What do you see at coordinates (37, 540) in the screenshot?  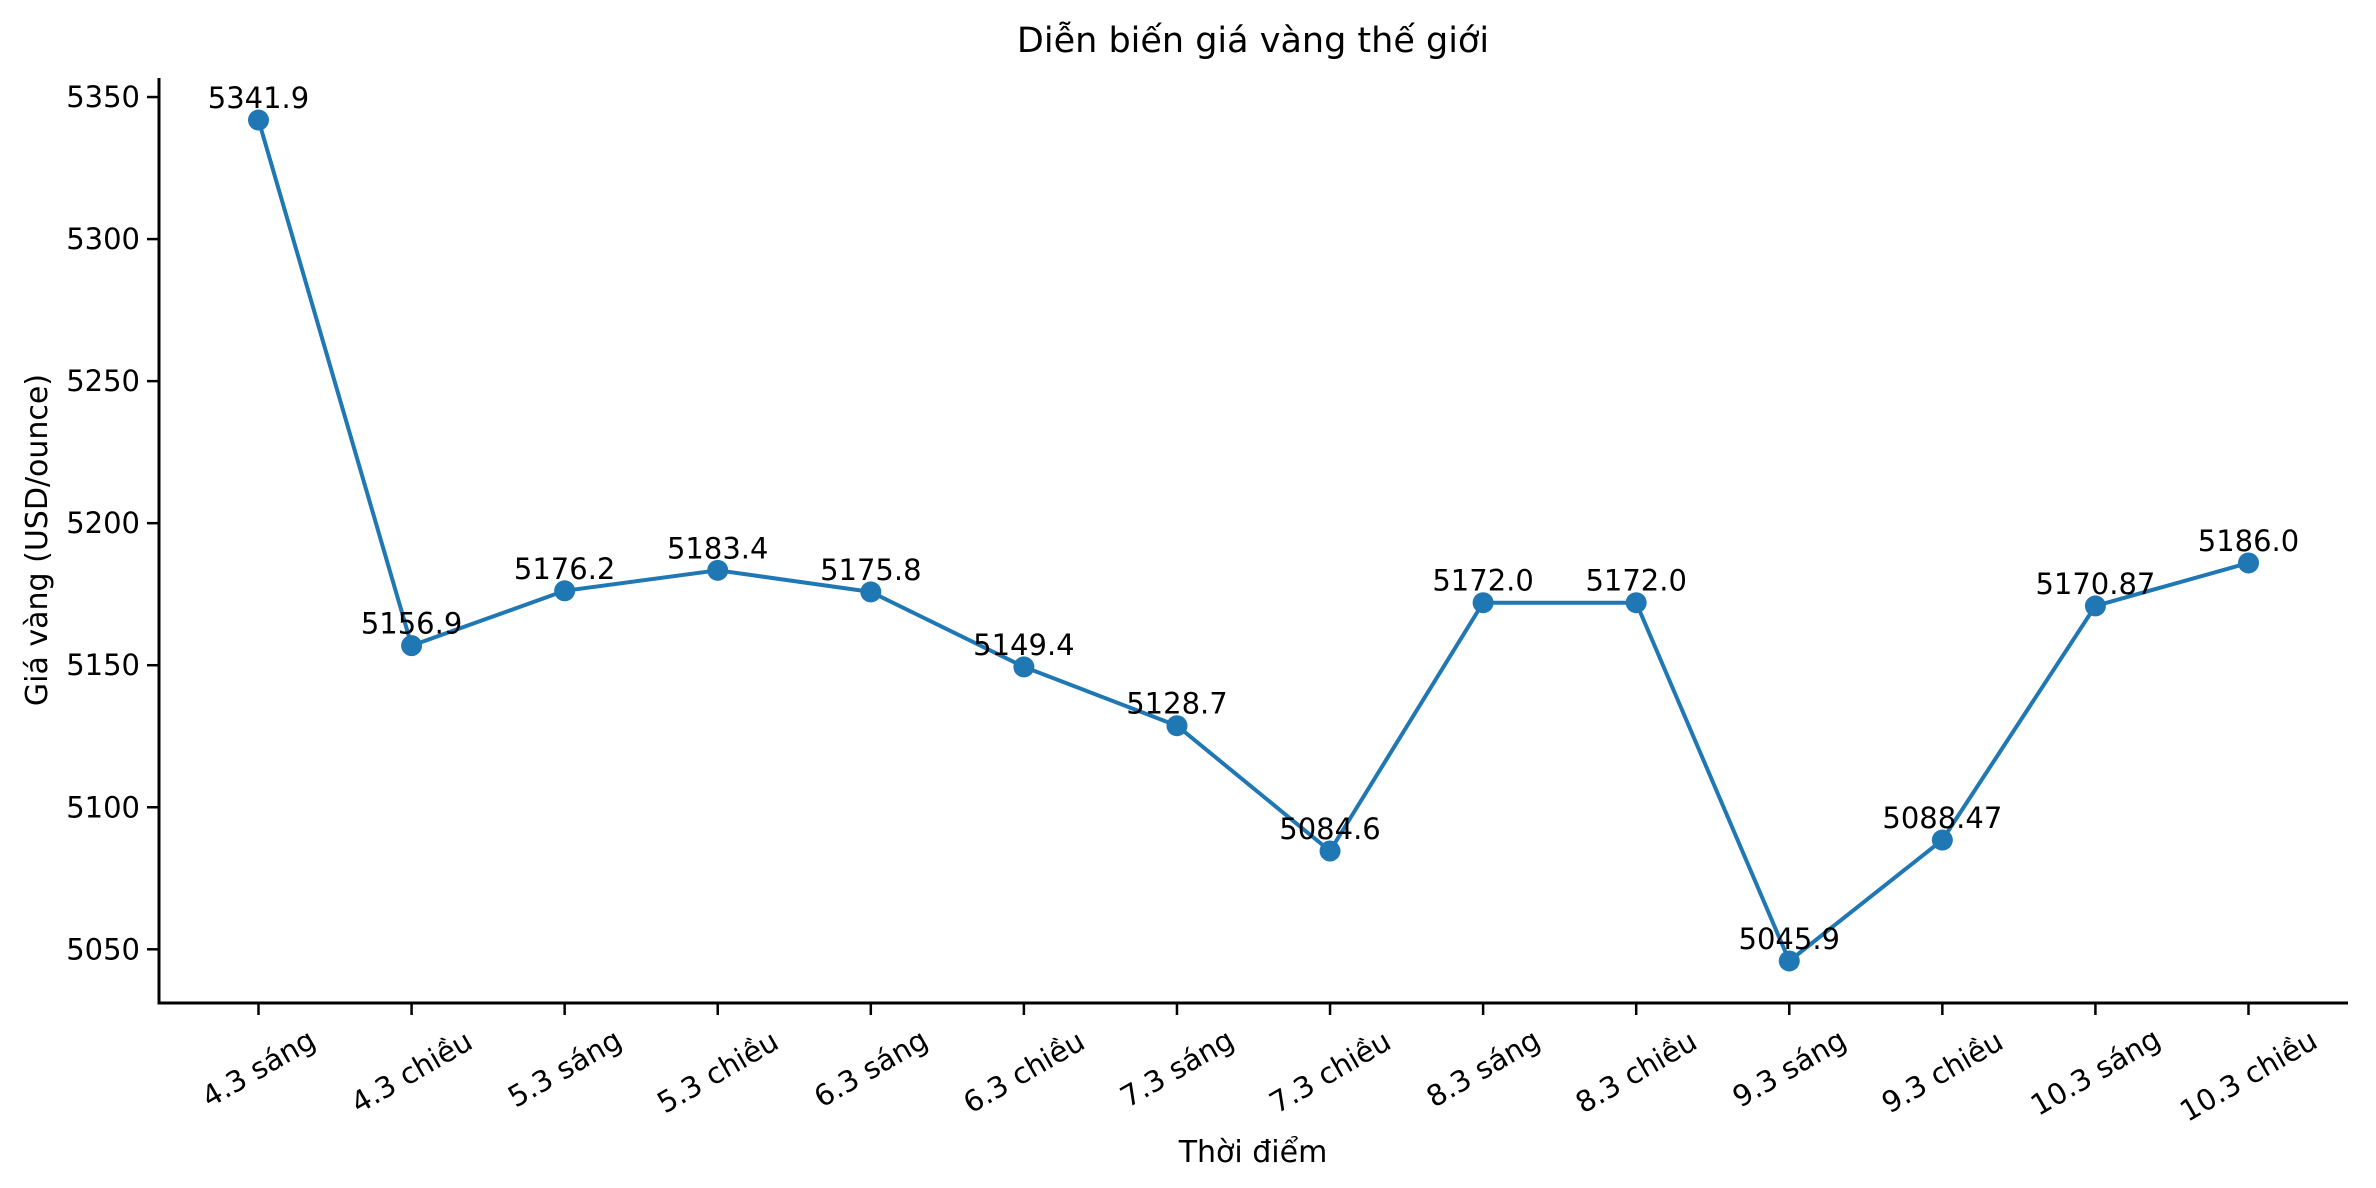 I see `y-axis-title: Giá vàng (USD/ounce)` at bounding box center [37, 540].